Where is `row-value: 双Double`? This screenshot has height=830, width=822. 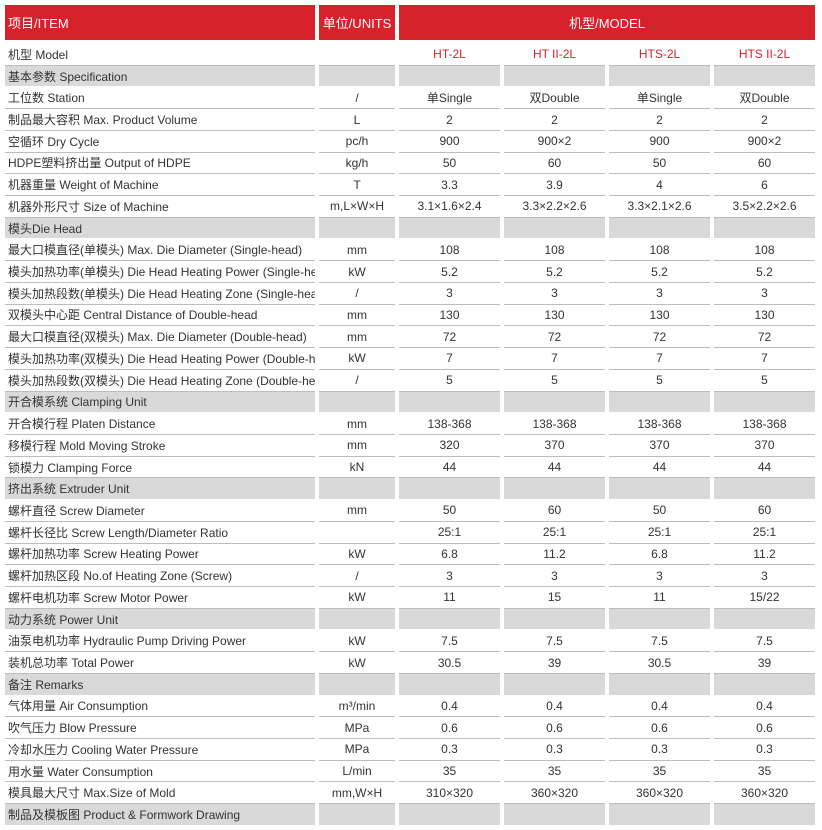 row-value: 双Double is located at coordinates (764, 98).